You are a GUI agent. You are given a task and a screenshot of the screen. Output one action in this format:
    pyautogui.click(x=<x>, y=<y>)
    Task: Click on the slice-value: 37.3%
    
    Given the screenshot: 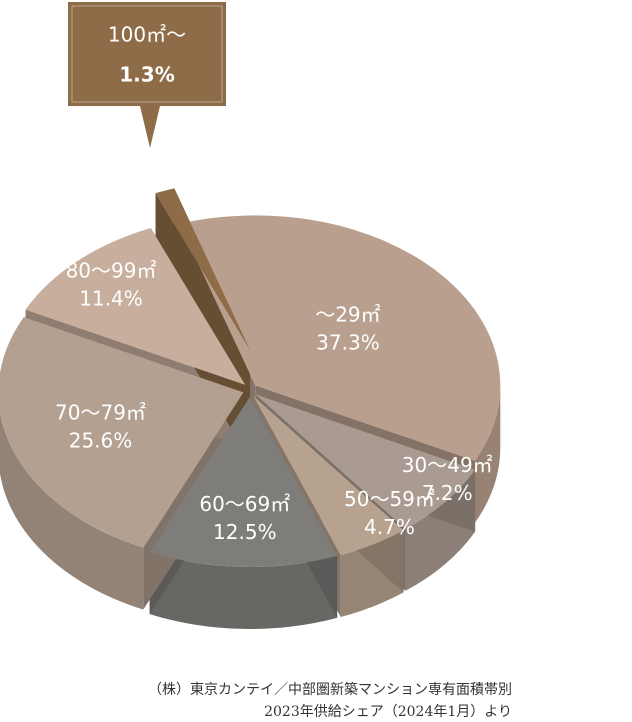 What is the action you would take?
    pyautogui.click(x=348, y=342)
    